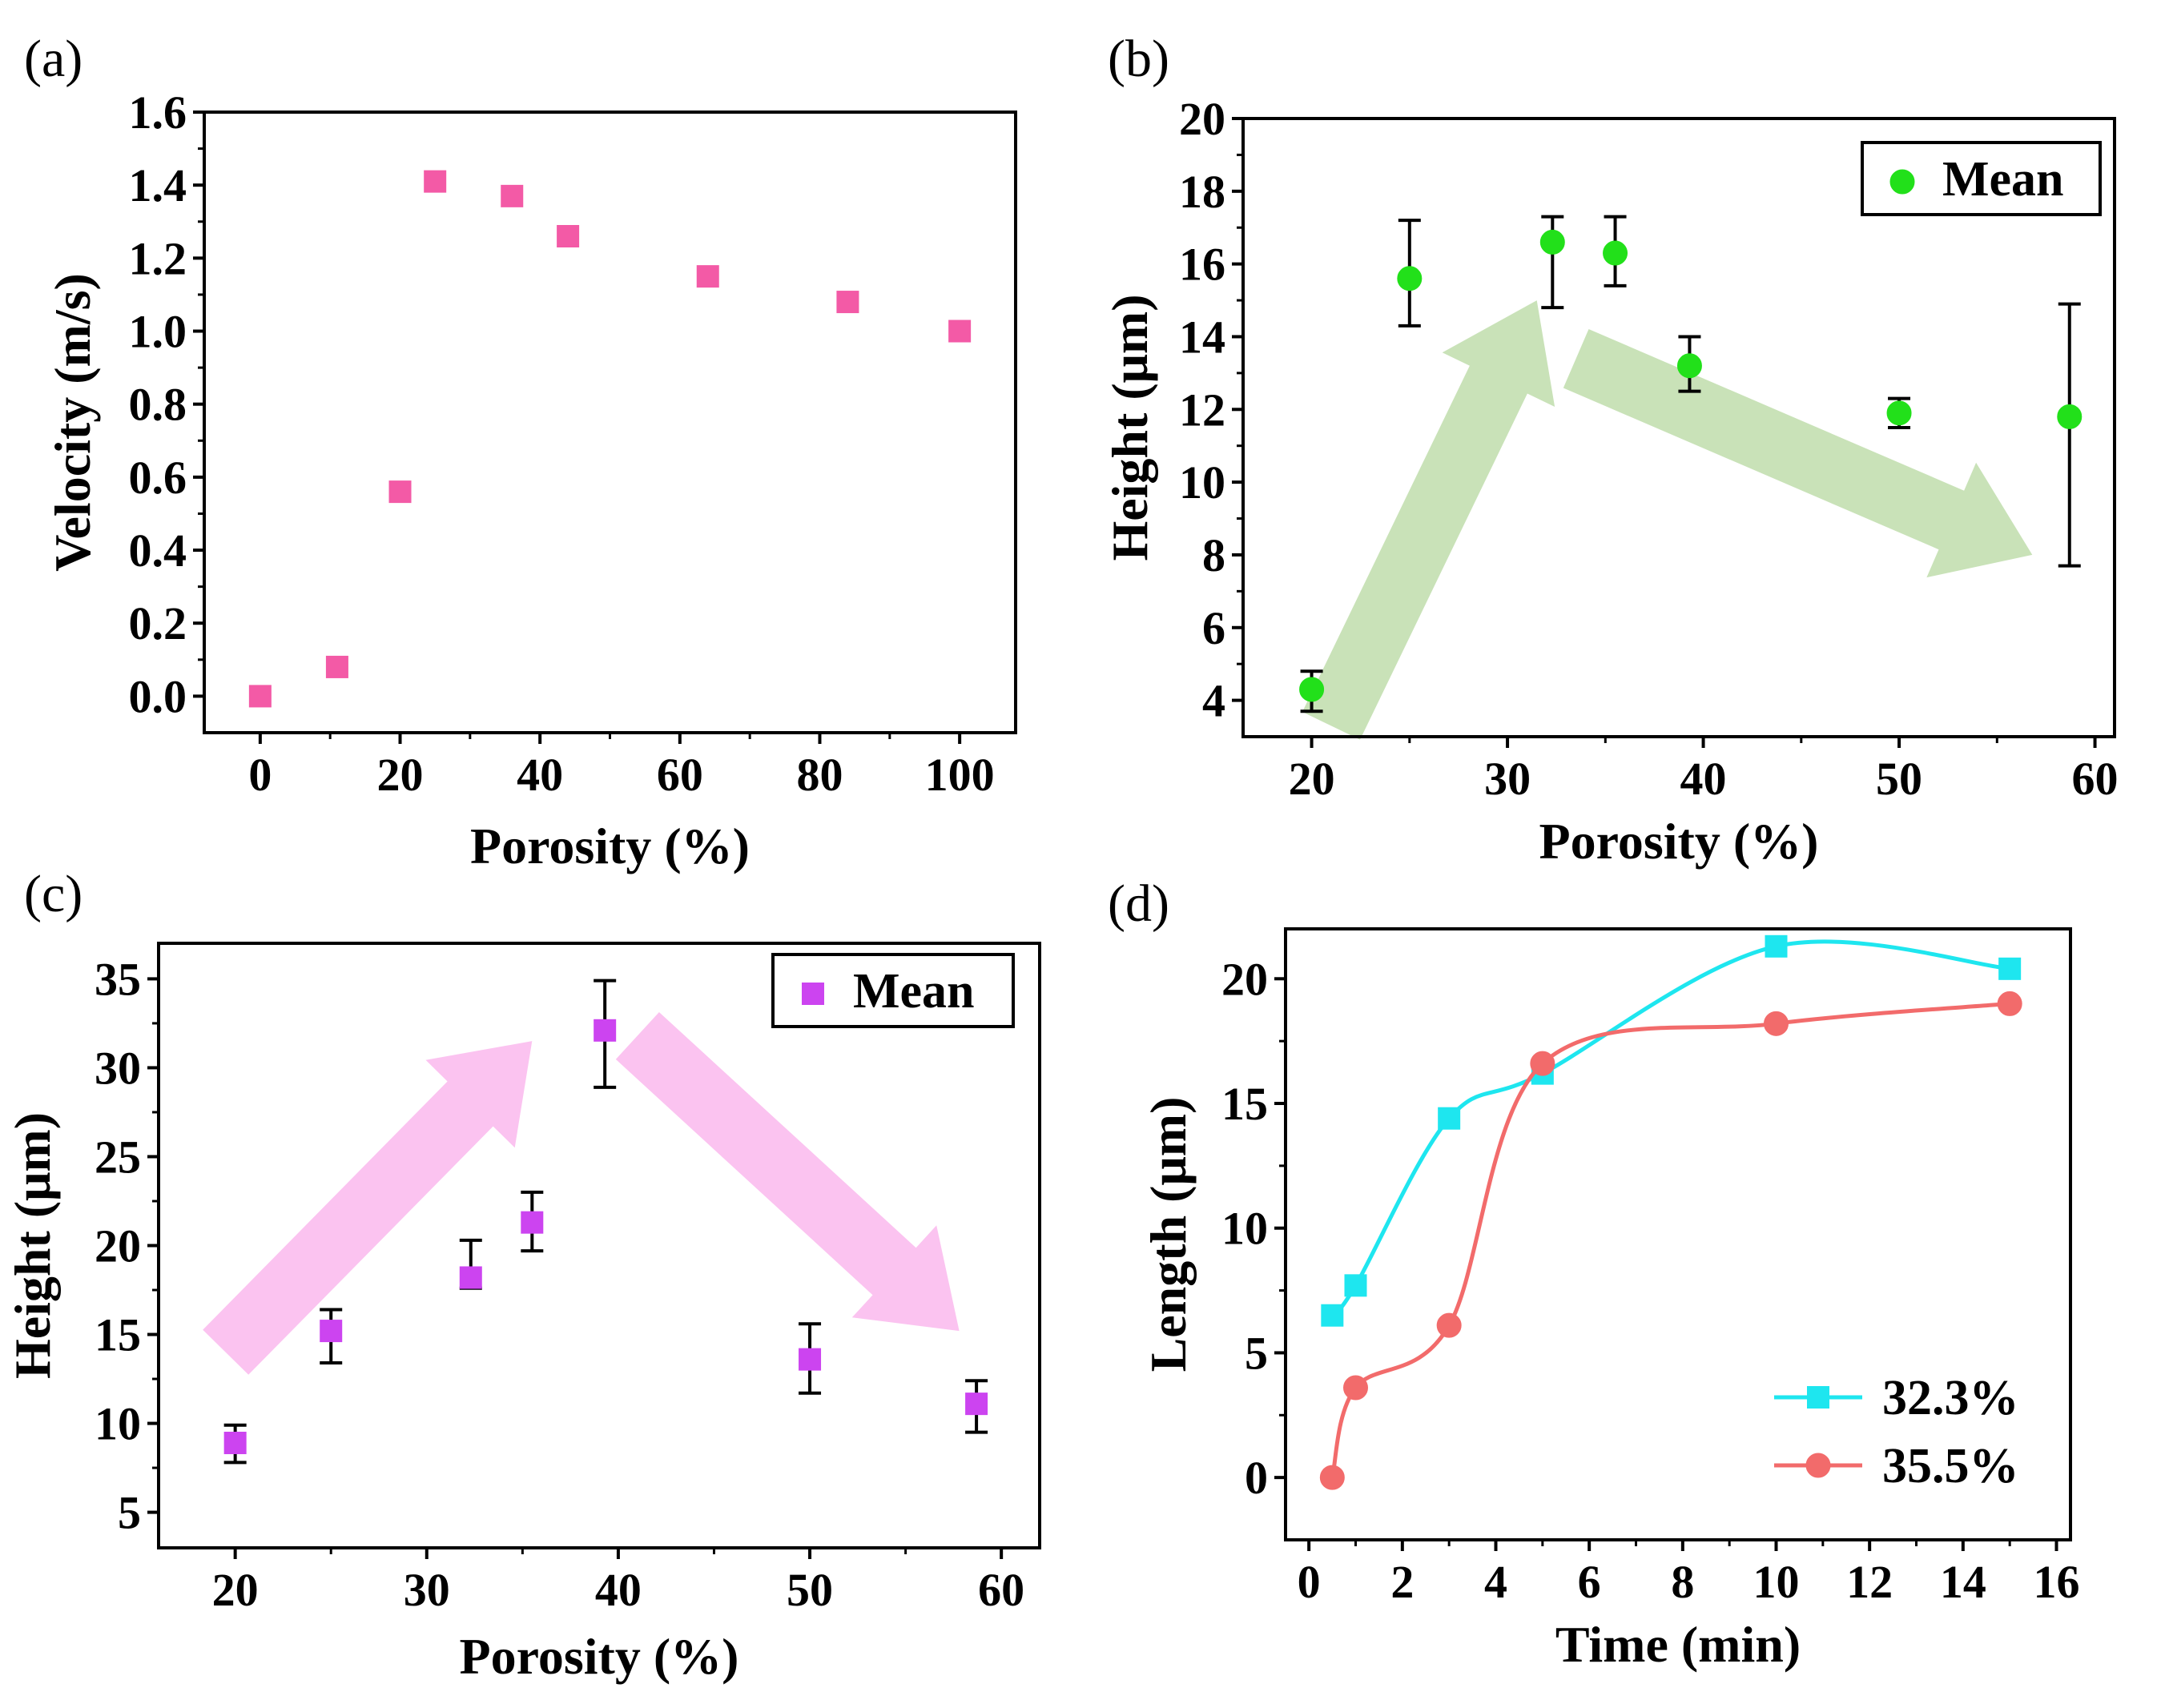 The width and height of the screenshot is (2161, 1708). What do you see at coordinates (158, 258) in the screenshot?
I see `y-tick-label: 1.2` at bounding box center [158, 258].